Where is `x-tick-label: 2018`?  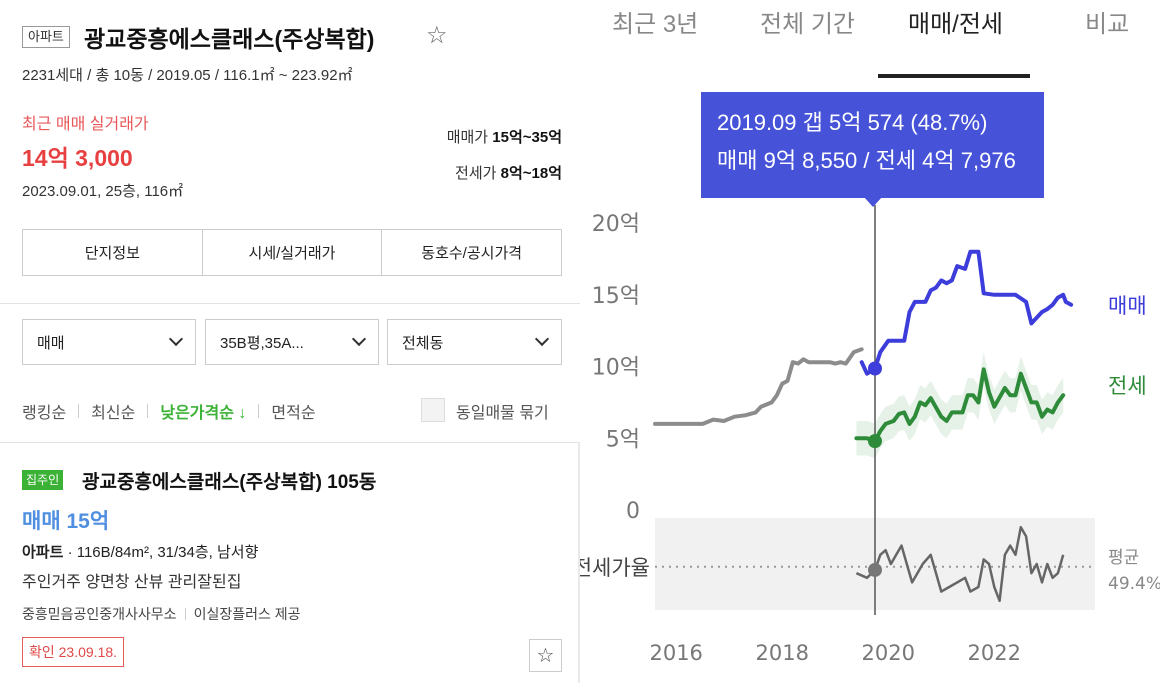 x-tick-label: 2018 is located at coordinates (782, 653).